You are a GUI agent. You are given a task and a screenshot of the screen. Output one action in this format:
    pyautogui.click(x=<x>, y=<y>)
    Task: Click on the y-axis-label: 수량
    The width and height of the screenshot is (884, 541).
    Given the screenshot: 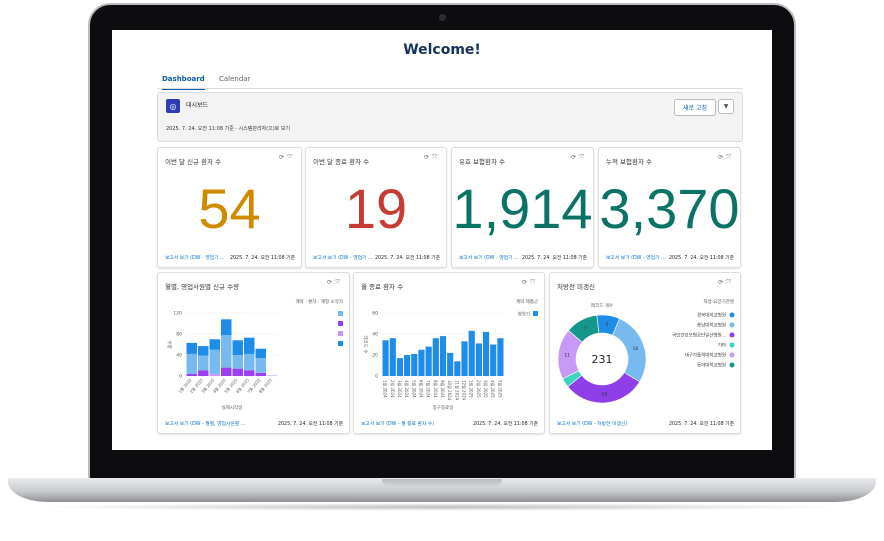 What is the action you would take?
    pyautogui.click(x=169, y=344)
    